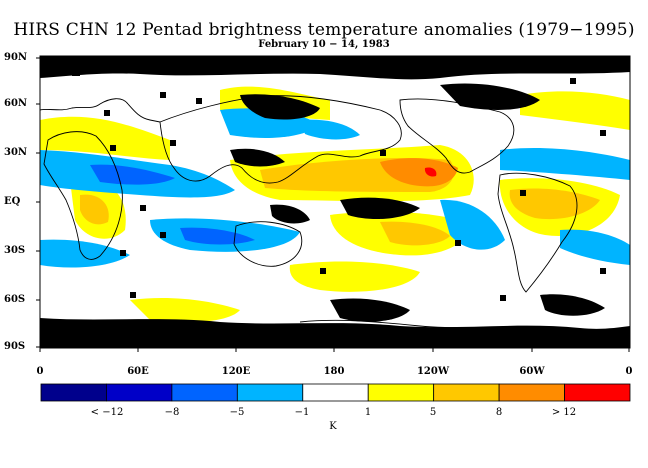  Describe the element at coordinates (16, 103) in the screenshot. I see `lat-label-60n: 60N` at that location.